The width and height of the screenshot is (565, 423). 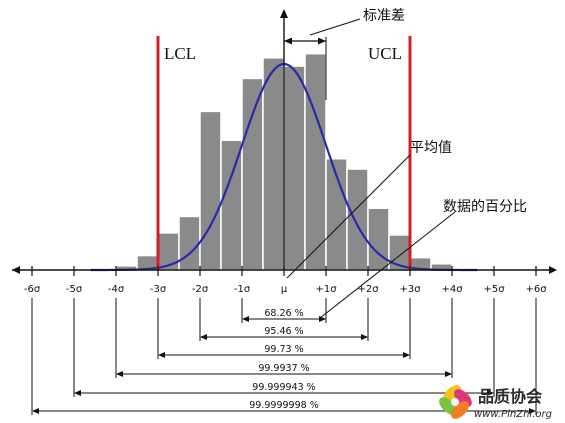 I want to click on axis-arrow-left-icon, so click(x=16, y=270).